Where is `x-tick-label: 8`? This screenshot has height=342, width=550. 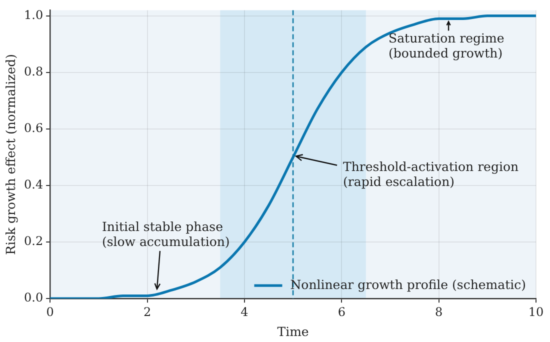
x-tick-label: 8 is located at coordinates (438, 311).